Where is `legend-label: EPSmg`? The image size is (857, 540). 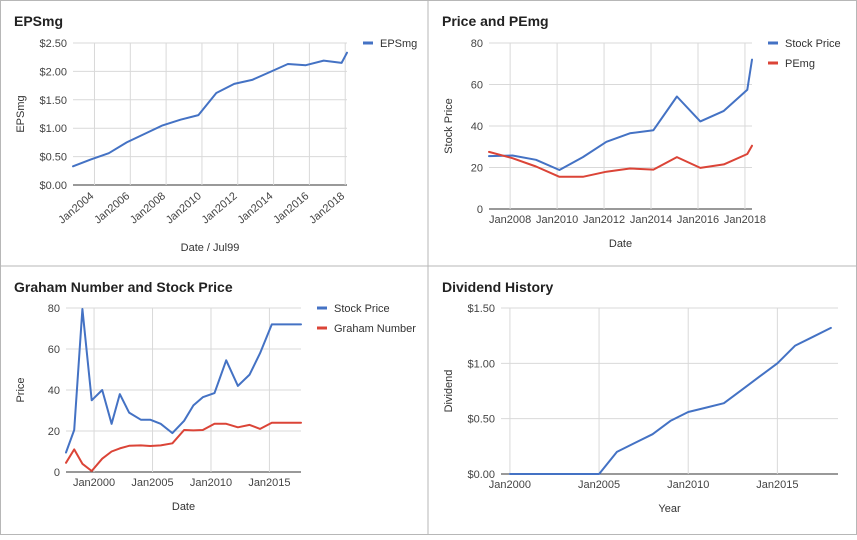 legend-label: EPSmg is located at coordinates (398, 44).